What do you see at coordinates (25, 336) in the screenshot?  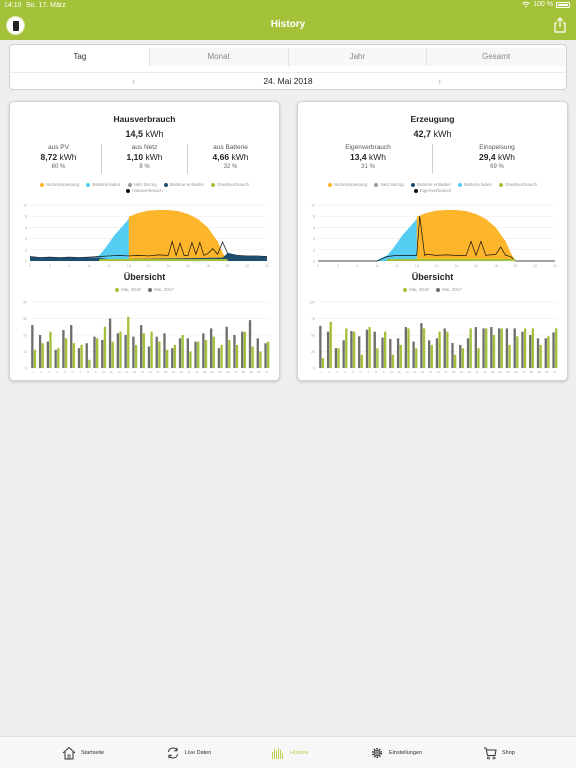 I see `y-tick-label: 20` at bounding box center [25, 336].